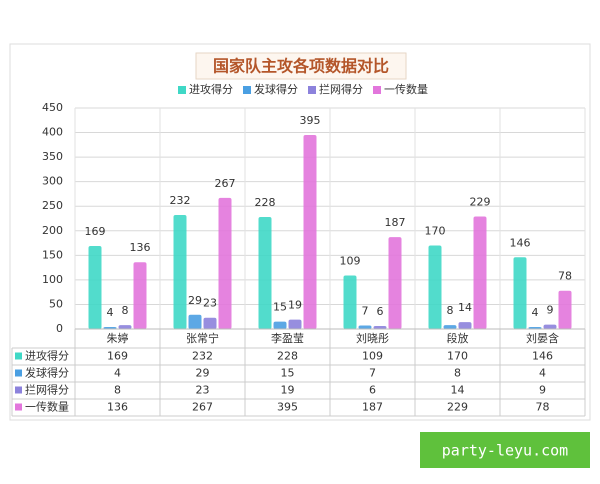 The image size is (600, 484). I want to click on table-row-header: 进攻得分, so click(47, 356).